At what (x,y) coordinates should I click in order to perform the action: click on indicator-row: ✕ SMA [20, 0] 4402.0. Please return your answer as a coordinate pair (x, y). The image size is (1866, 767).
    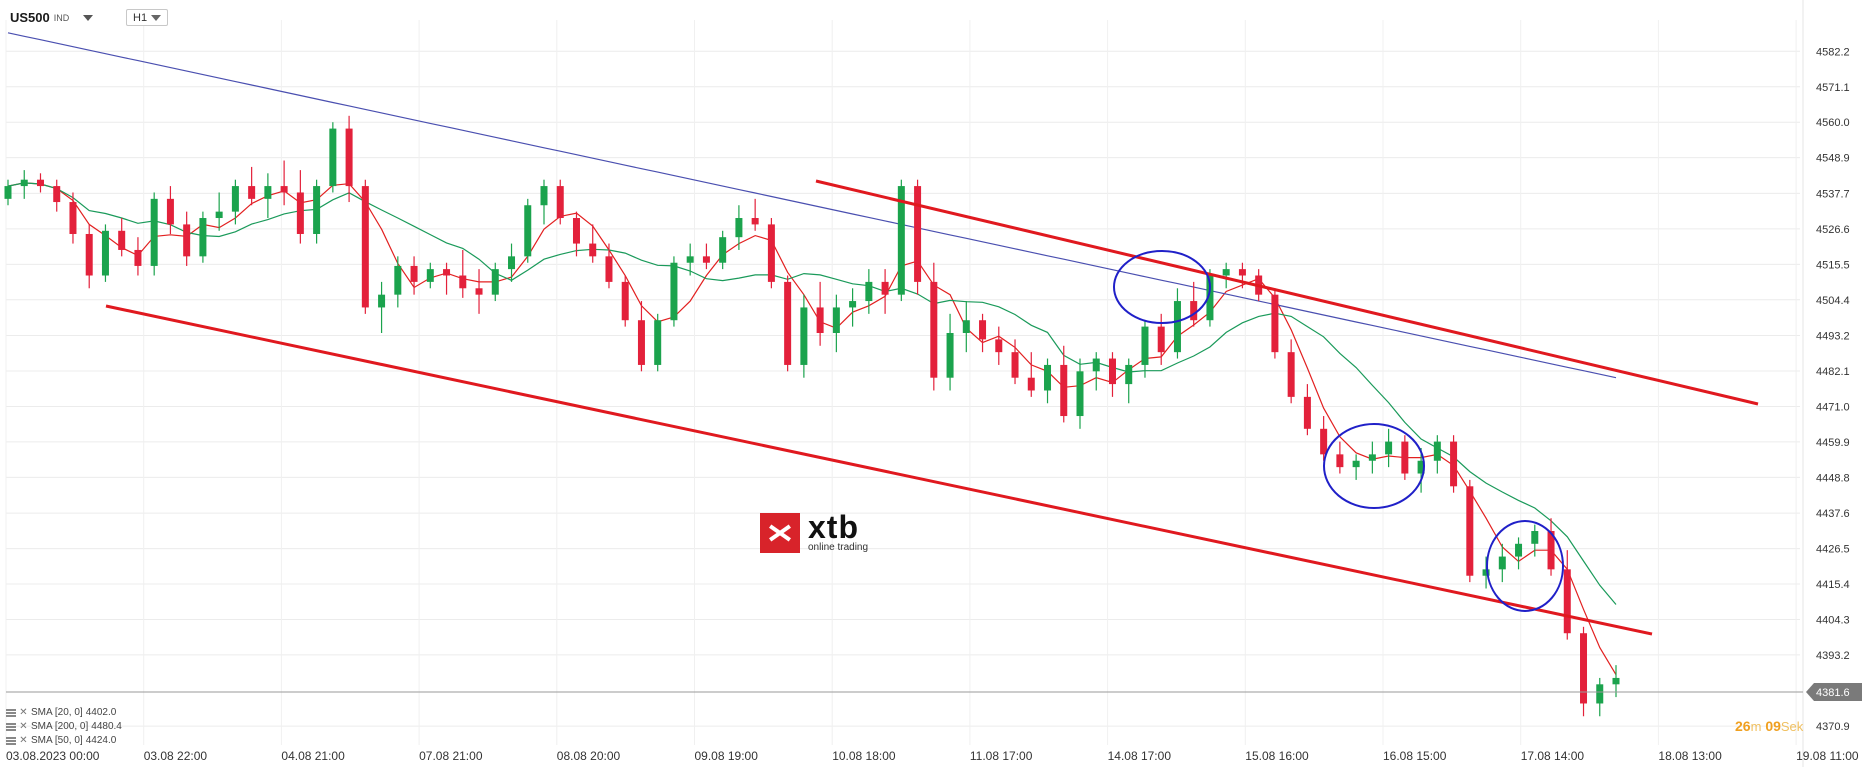
    Looking at the image, I should click on (64, 713).